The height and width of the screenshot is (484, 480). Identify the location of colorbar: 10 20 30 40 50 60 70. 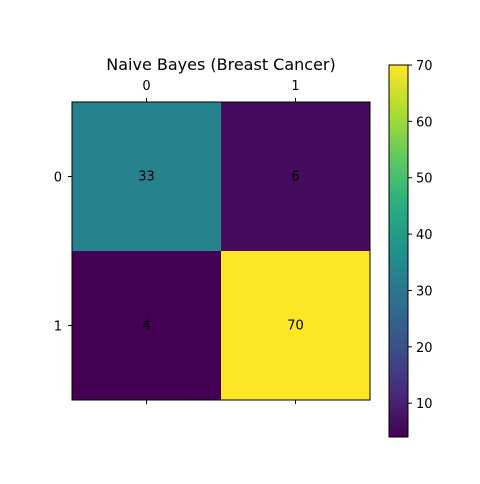
(410, 248).